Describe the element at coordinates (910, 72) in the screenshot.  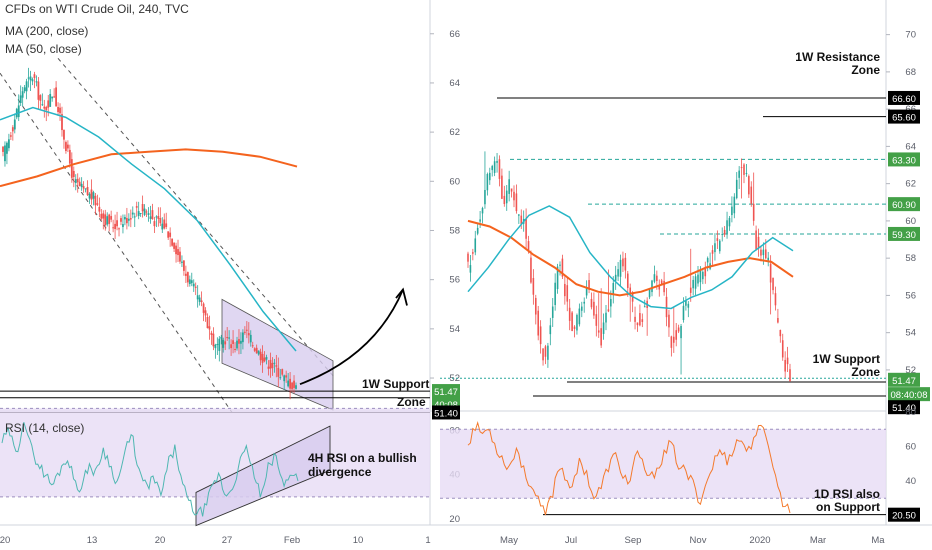
I see `price-tick-label: 68` at that location.